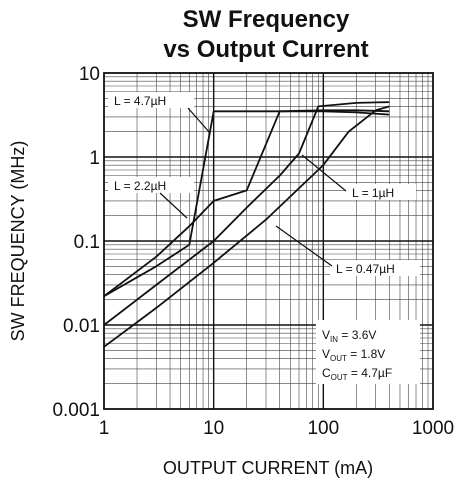  What do you see at coordinates (151, 198) in the screenshot?
I see `annotation-2-2uh: L = 2.2µH` at bounding box center [151, 198].